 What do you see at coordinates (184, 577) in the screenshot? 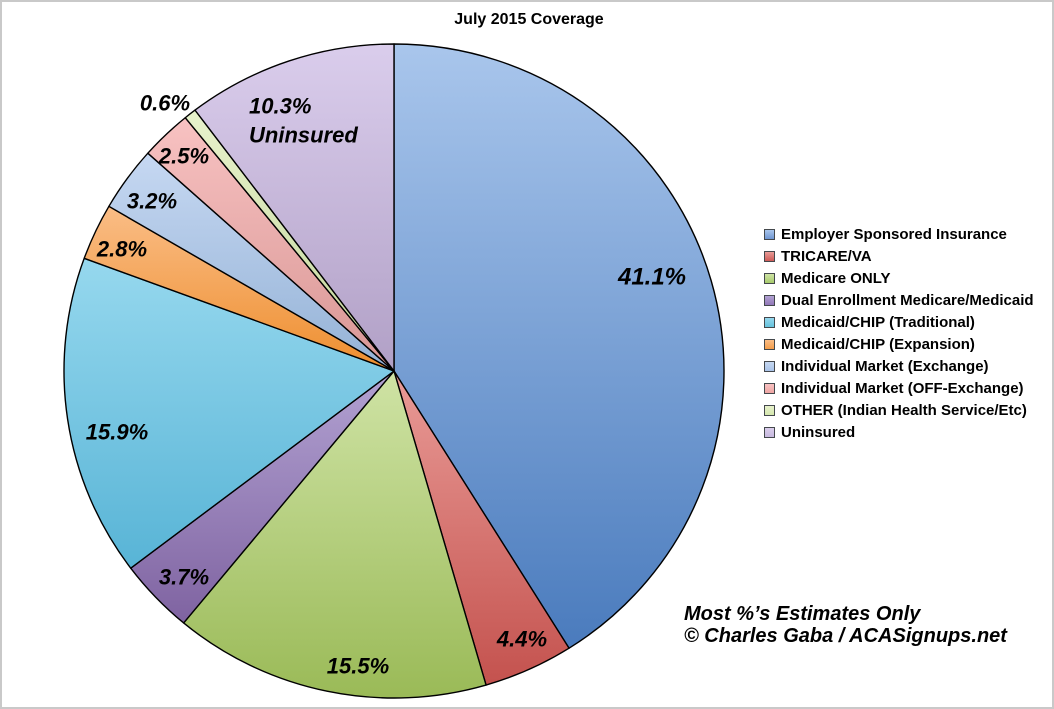
I see `slice-value-label: 3.7%` at bounding box center [184, 577].